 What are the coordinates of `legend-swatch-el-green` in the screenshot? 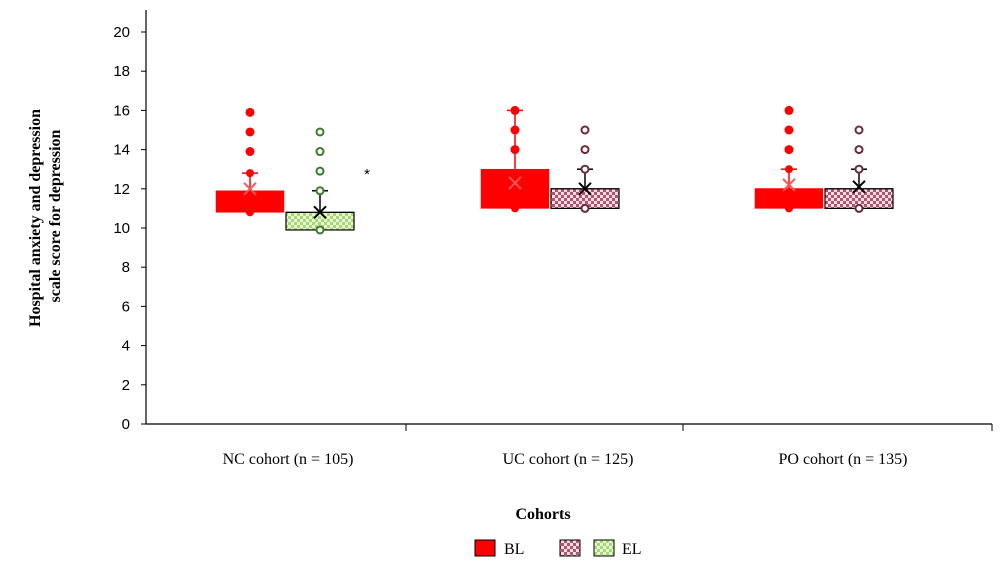 It's located at (604, 548).